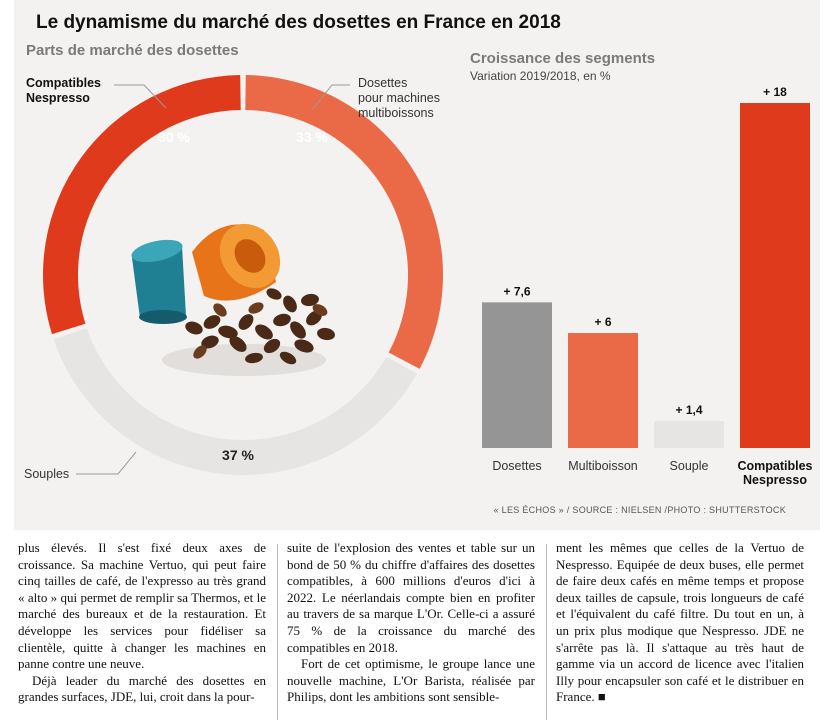 This screenshot has width=833, height=727. I want to click on bar-value-label: + 7,6, so click(516, 291).